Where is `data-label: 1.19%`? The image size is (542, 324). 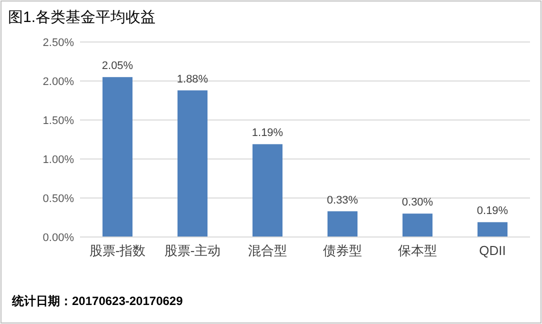
data-label: 1.19% is located at coordinates (268, 133).